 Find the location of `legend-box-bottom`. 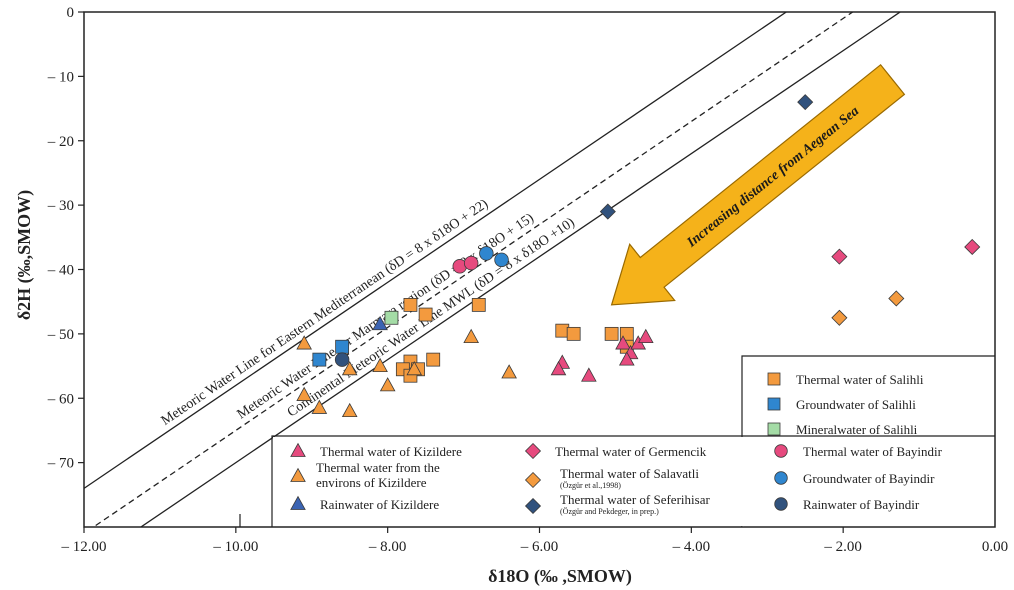

legend-box-bottom is located at coordinates (633, 481).